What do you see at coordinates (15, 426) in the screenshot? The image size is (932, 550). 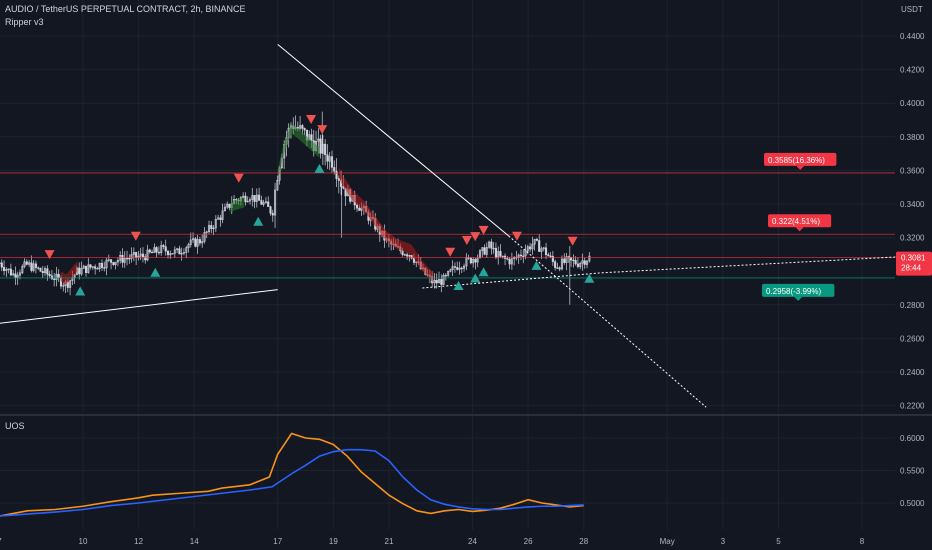 I see `uos-title: UOS` at bounding box center [15, 426].